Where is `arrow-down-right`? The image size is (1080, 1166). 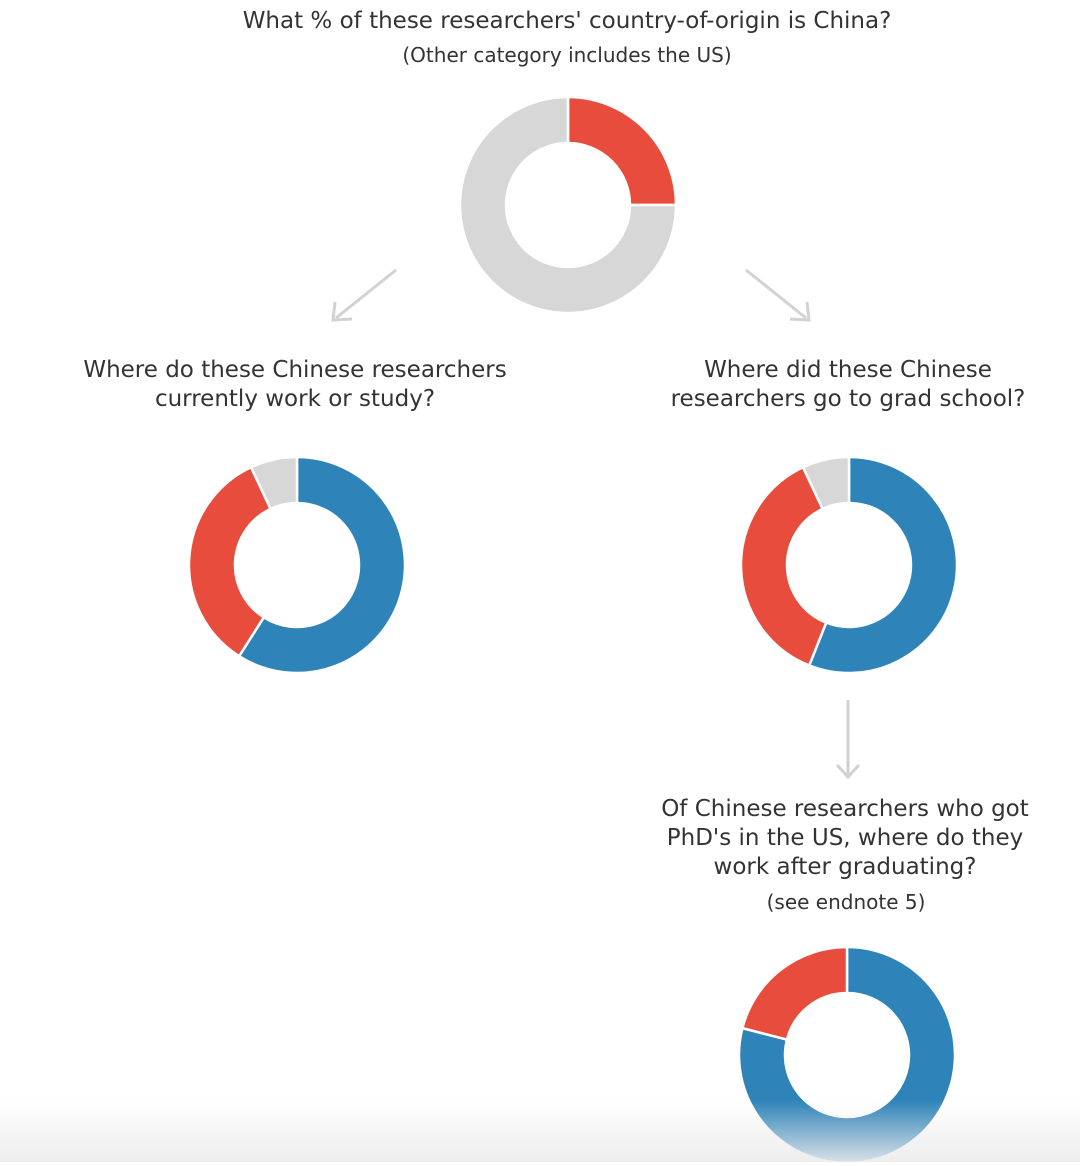 arrow-down-right is located at coordinates (778, 295).